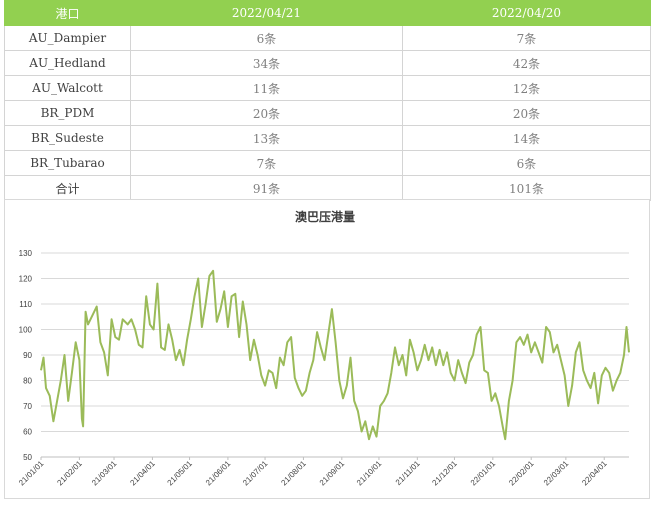 The width and height of the screenshot is (654, 510). What do you see at coordinates (27, 406) in the screenshot?
I see `y-tick-label: 70` at bounding box center [27, 406].